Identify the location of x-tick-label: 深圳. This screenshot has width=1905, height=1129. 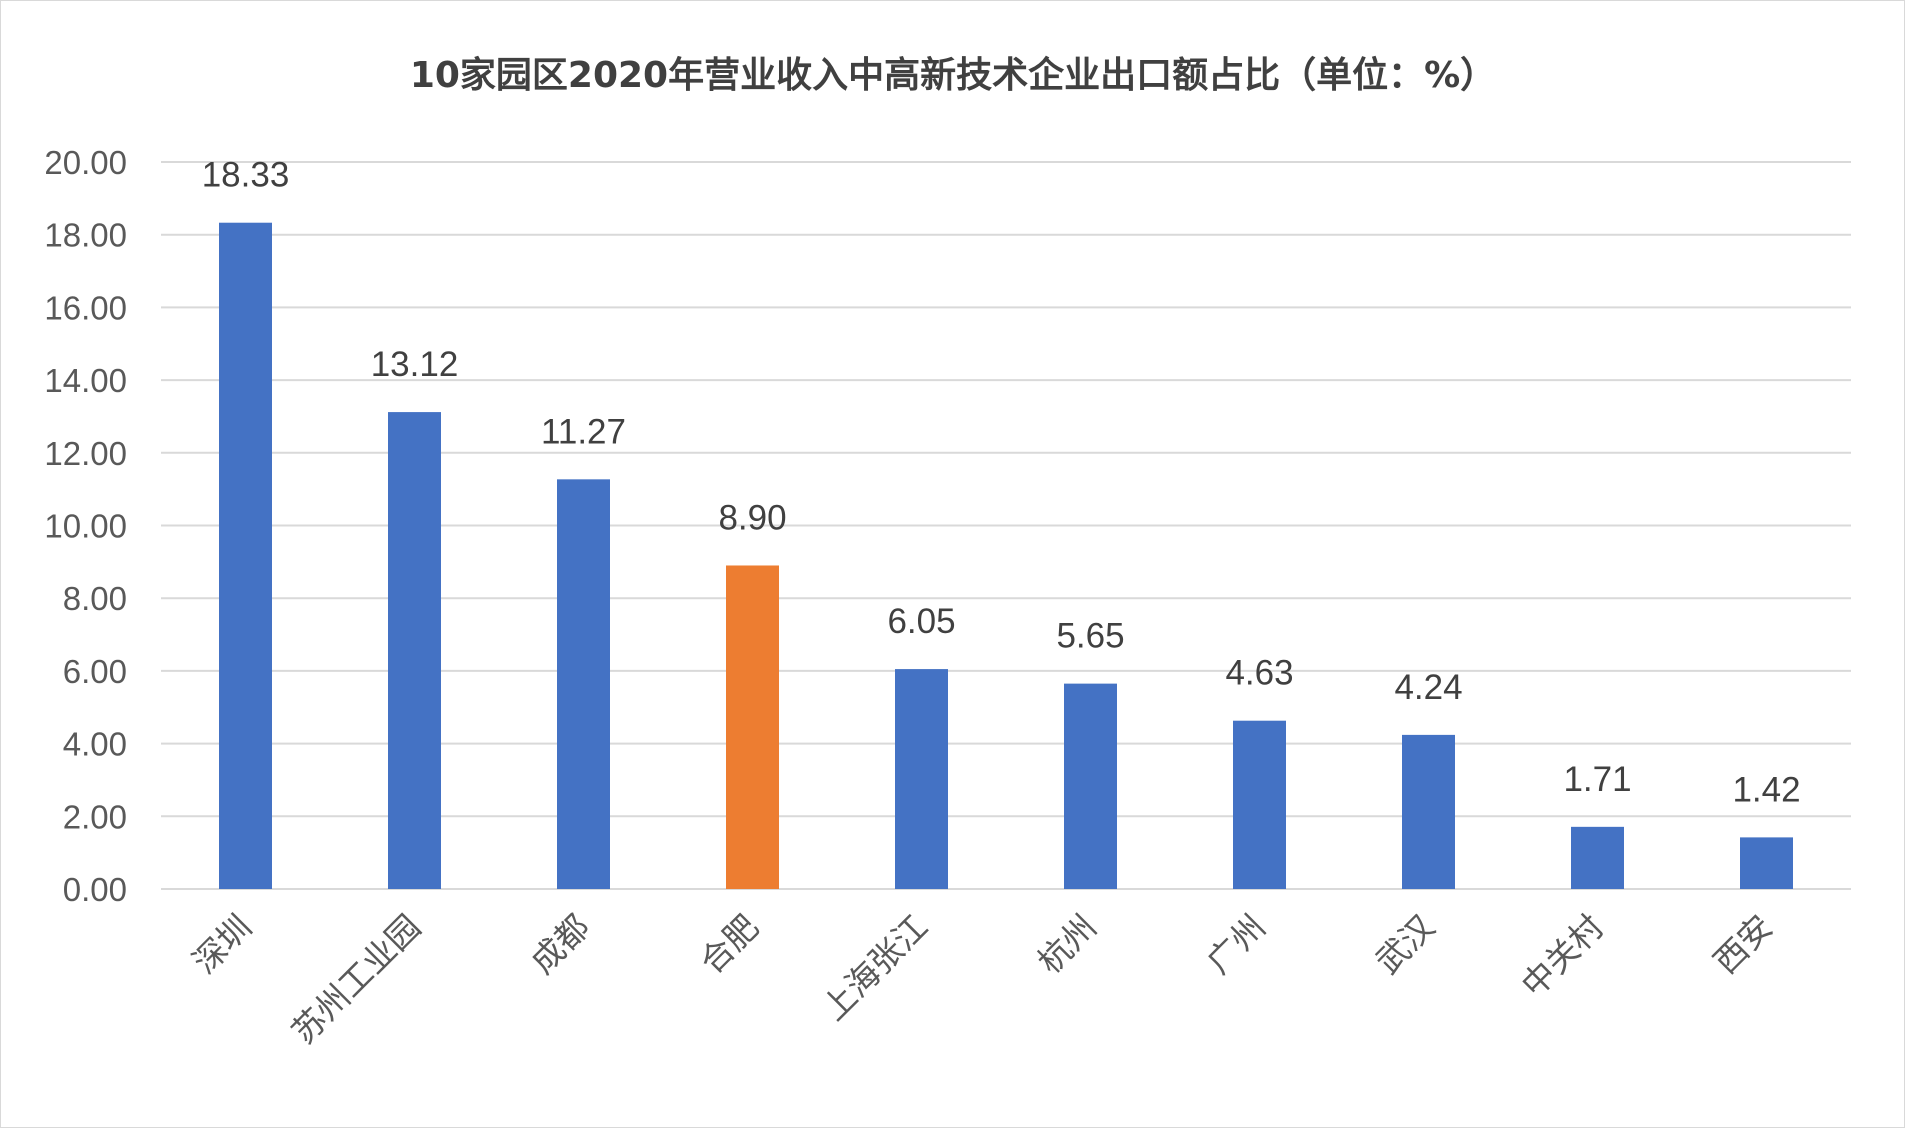
(222, 944).